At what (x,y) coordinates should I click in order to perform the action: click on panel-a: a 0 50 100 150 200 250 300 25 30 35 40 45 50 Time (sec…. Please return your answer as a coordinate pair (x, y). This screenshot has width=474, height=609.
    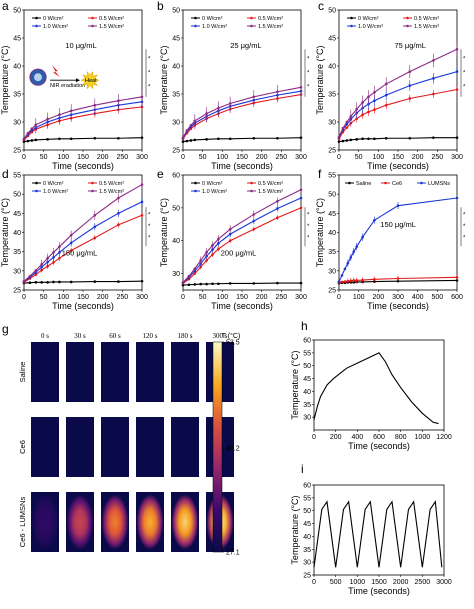
    Looking at the image, I should click on (75, 85).